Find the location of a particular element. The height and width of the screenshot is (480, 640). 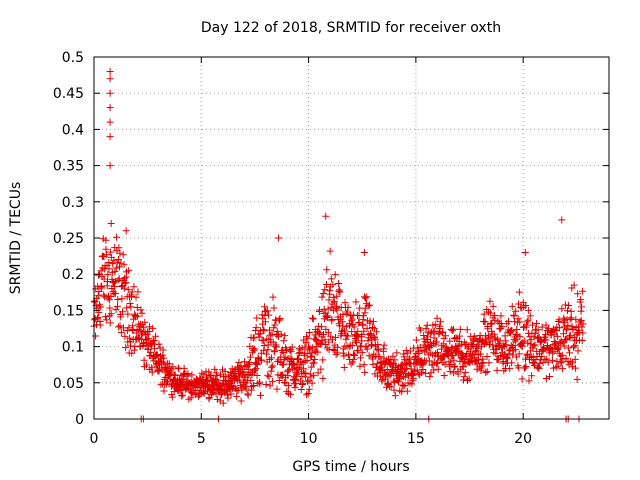

y-tick-label: 0.1 is located at coordinates (73, 348).